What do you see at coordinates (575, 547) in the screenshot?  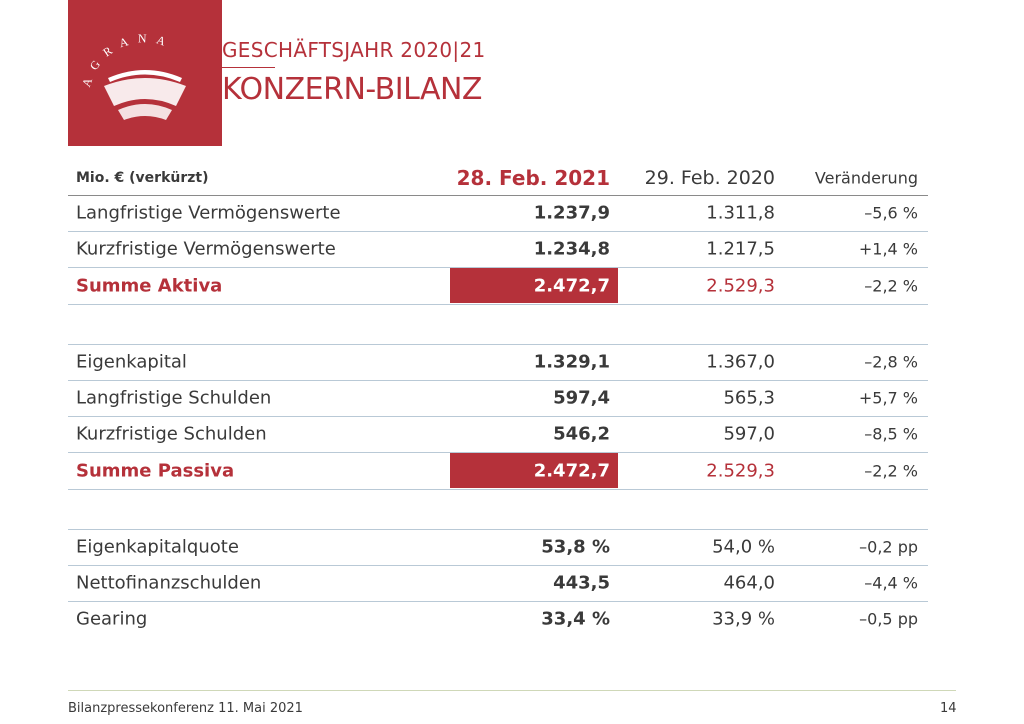 I see `table-cell: 53,8 %` at bounding box center [575, 547].